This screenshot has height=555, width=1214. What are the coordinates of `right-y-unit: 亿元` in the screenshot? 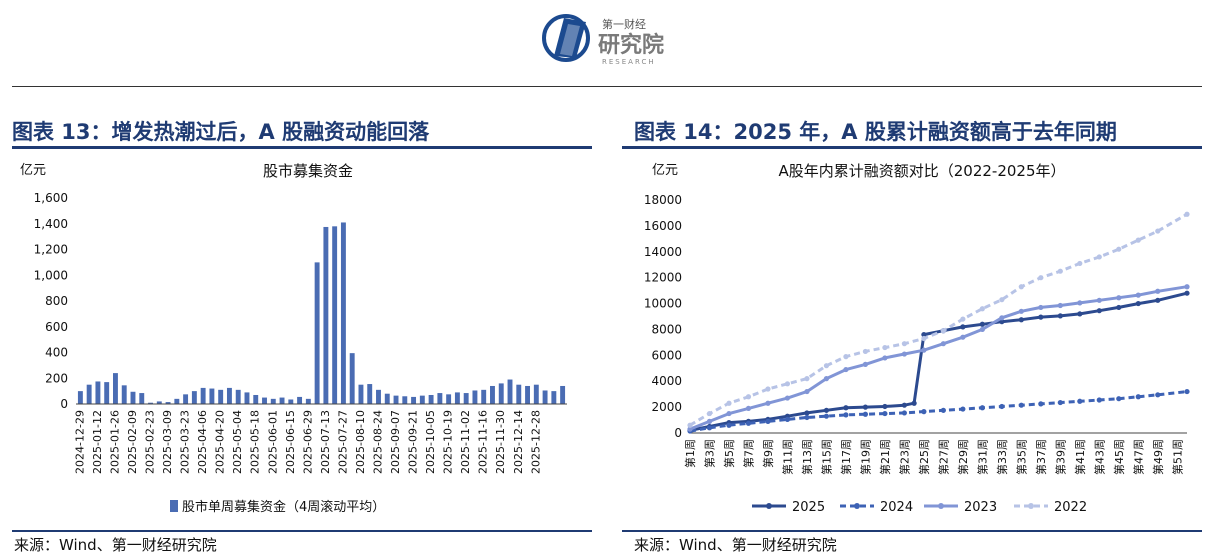 It's located at (665, 170).